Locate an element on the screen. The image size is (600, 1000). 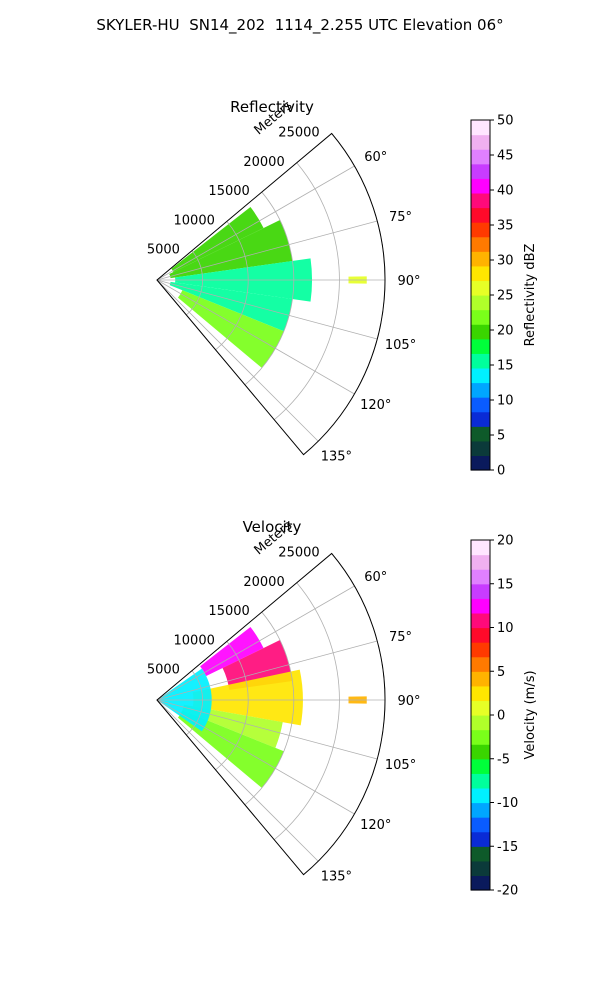
colorbar-tick-label: 35 is located at coordinates (505, 226).